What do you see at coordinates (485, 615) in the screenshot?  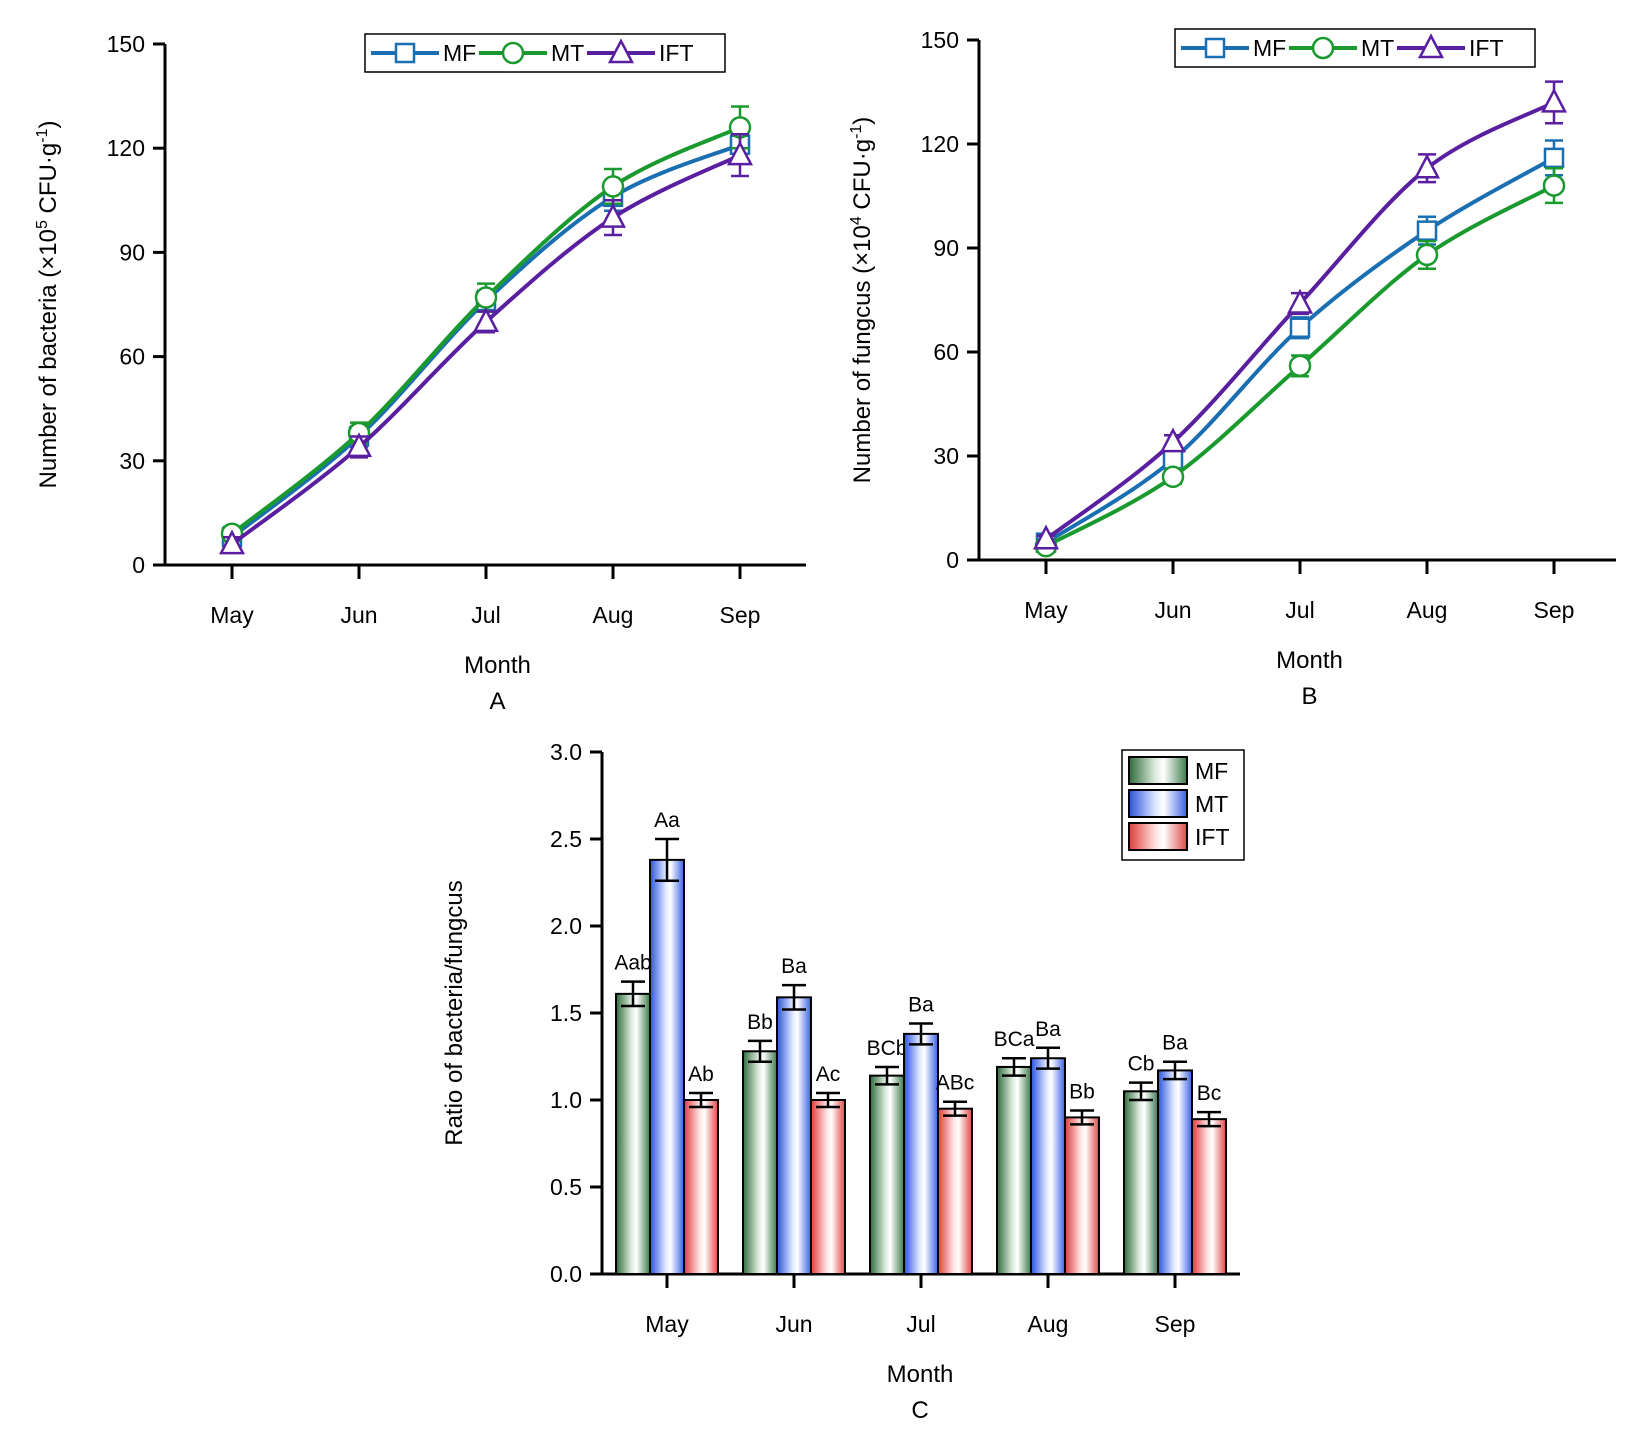 I see `panel-a-x-tick-label: Jul` at bounding box center [485, 615].